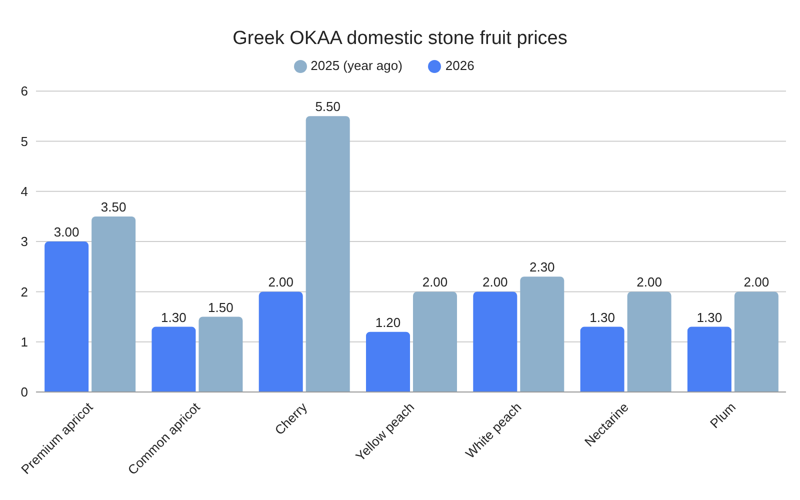 The width and height of the screenshot is (800, 500). Describe the element at coordinates (67, 232) in the screenshot. I see `data-label: 3.00` at that location.